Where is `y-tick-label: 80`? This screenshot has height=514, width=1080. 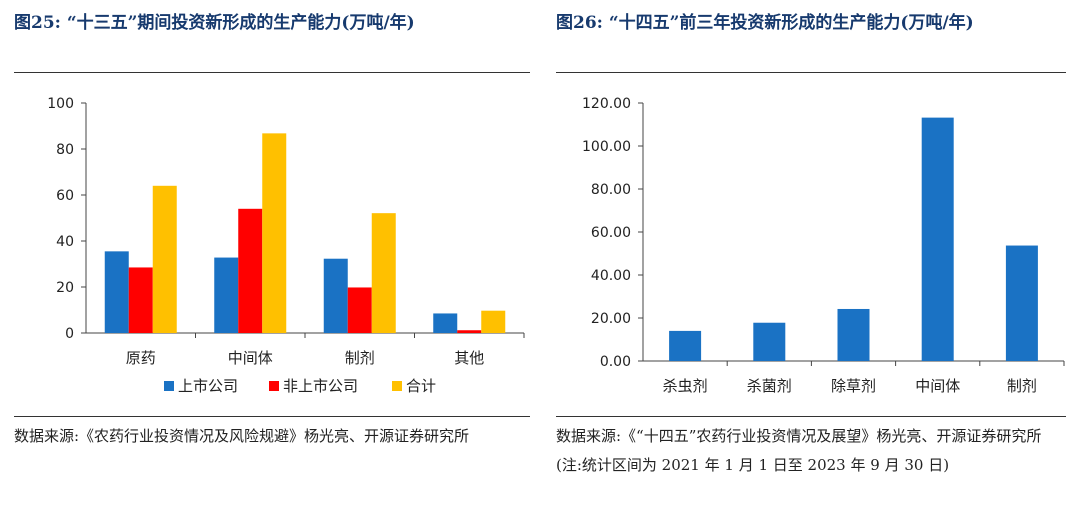
y-tick-label: 80 is located at coordinates (65, 150).